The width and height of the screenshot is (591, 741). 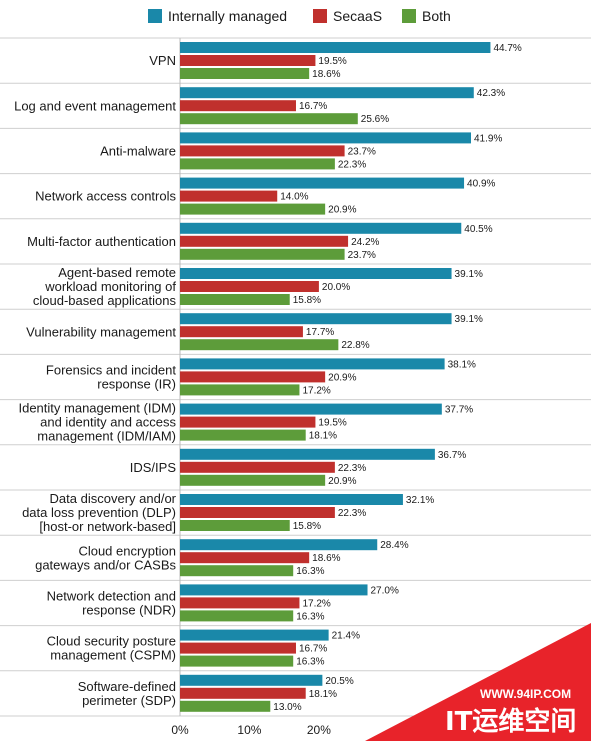 I want to click on category-label-line: workload monitoring of, so click(x=110, y=286).